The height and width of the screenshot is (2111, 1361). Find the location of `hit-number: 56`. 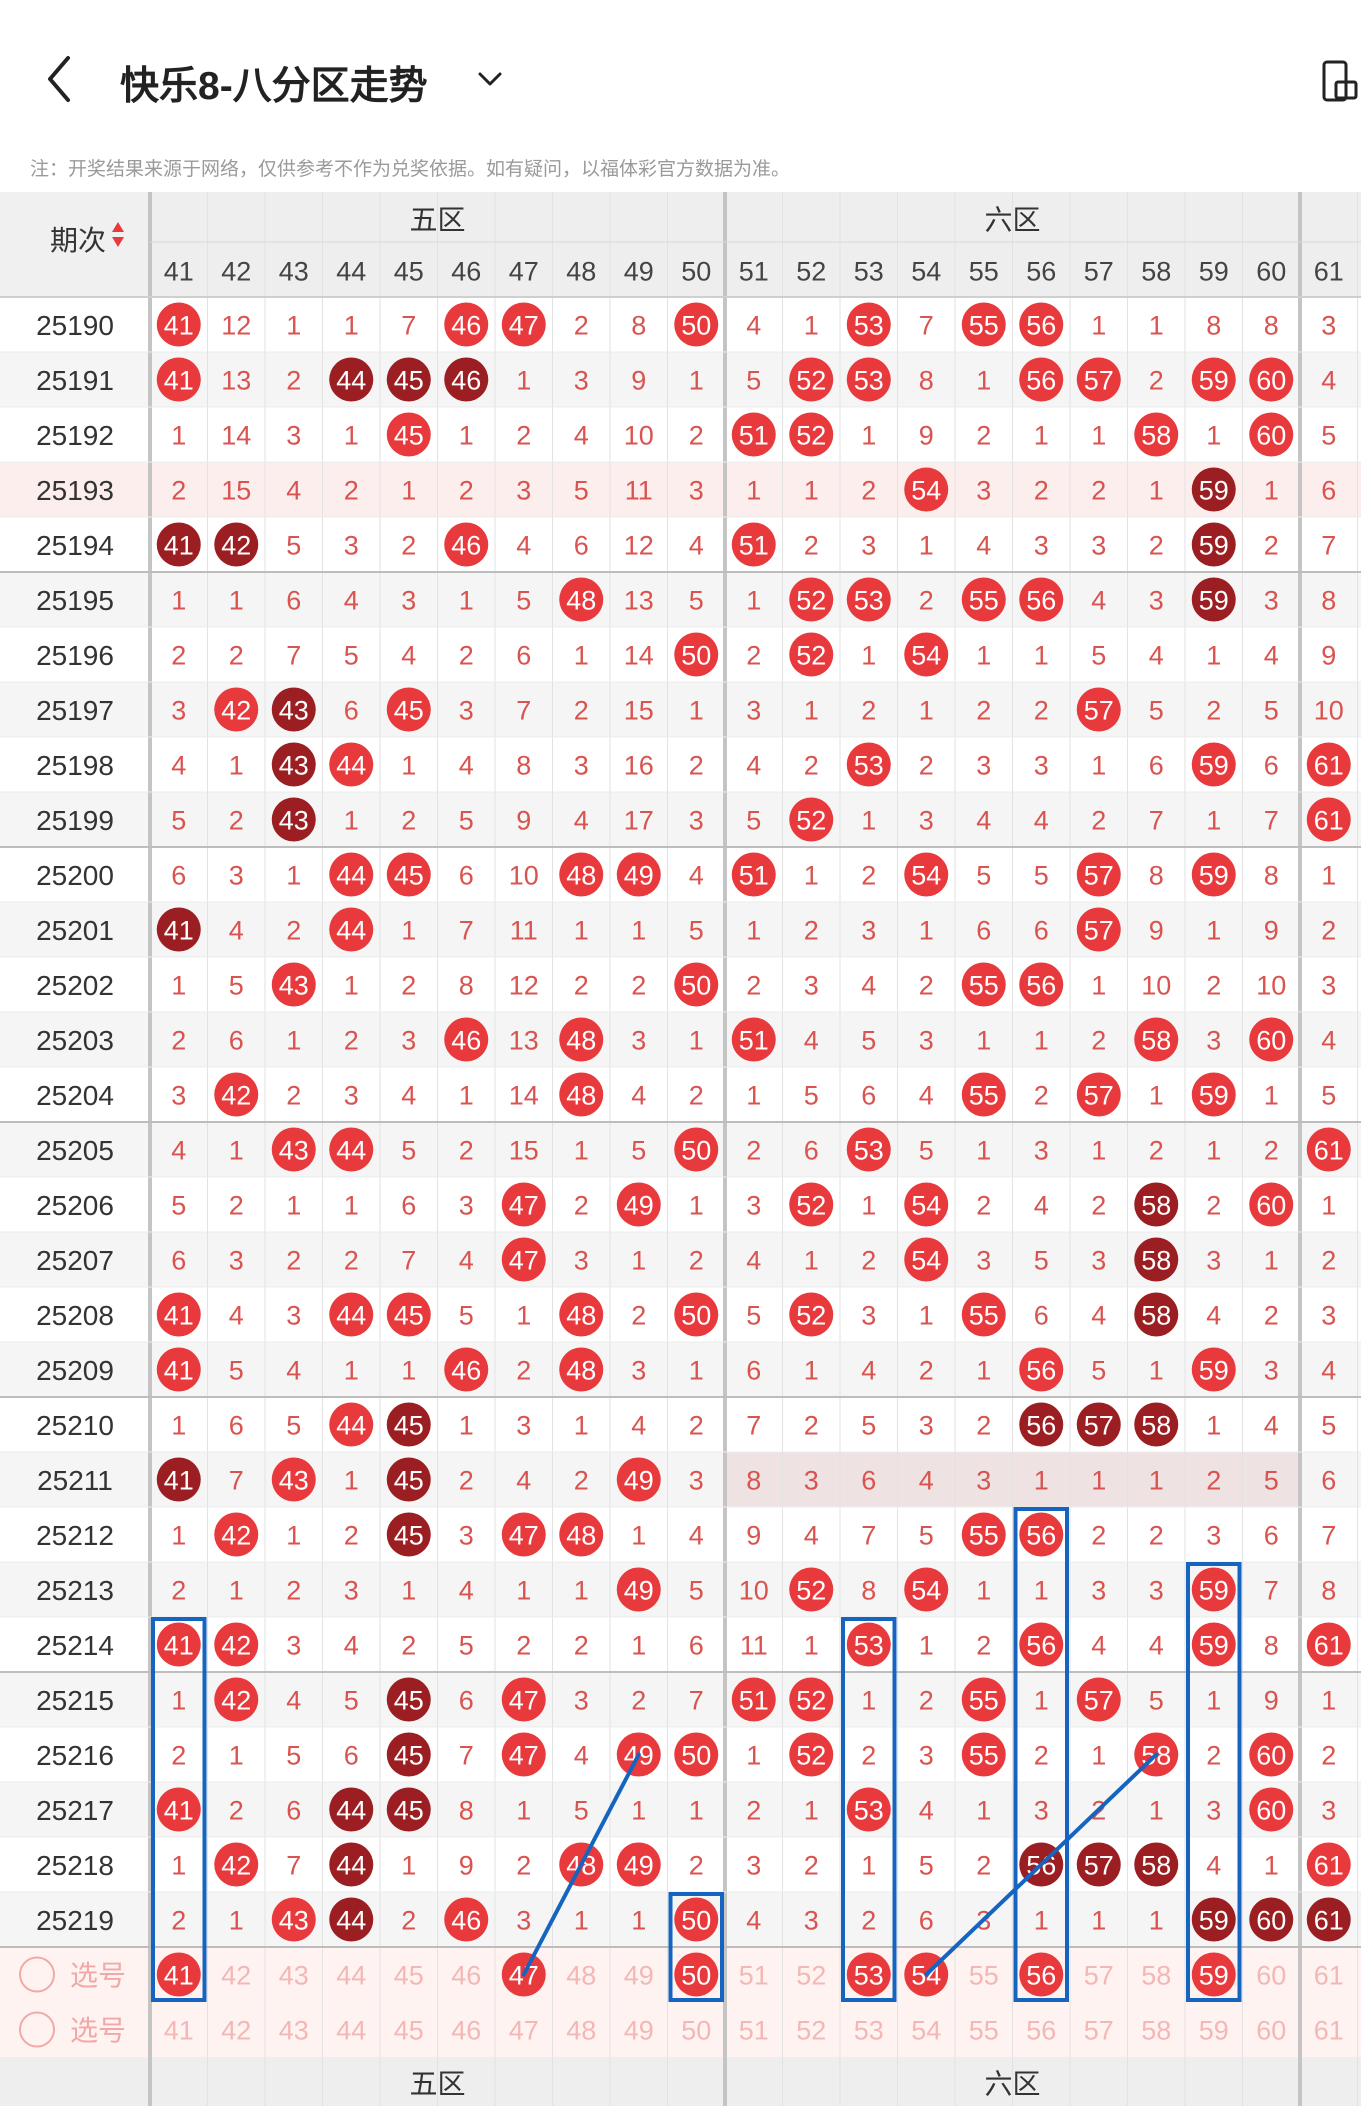

hit-number: 56 is located at coordinates (1041, 986).